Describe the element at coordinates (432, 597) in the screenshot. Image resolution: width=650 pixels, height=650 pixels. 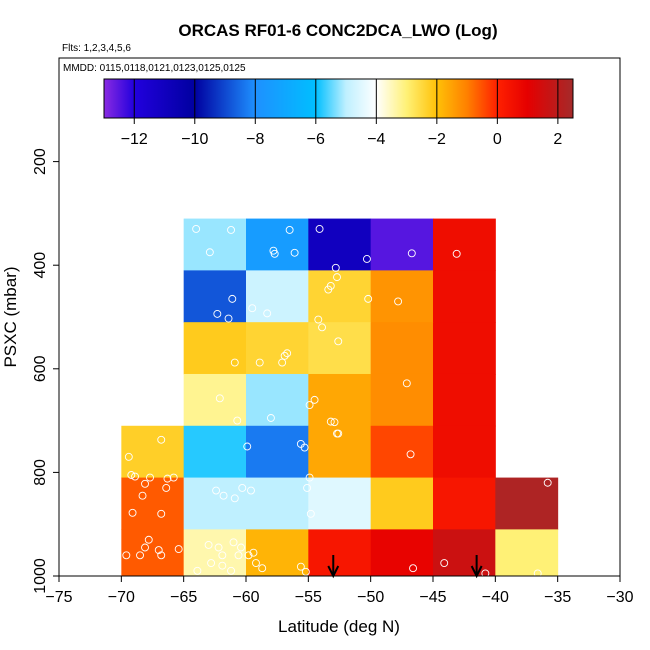
I see `x-tick-label: −45` at that location.